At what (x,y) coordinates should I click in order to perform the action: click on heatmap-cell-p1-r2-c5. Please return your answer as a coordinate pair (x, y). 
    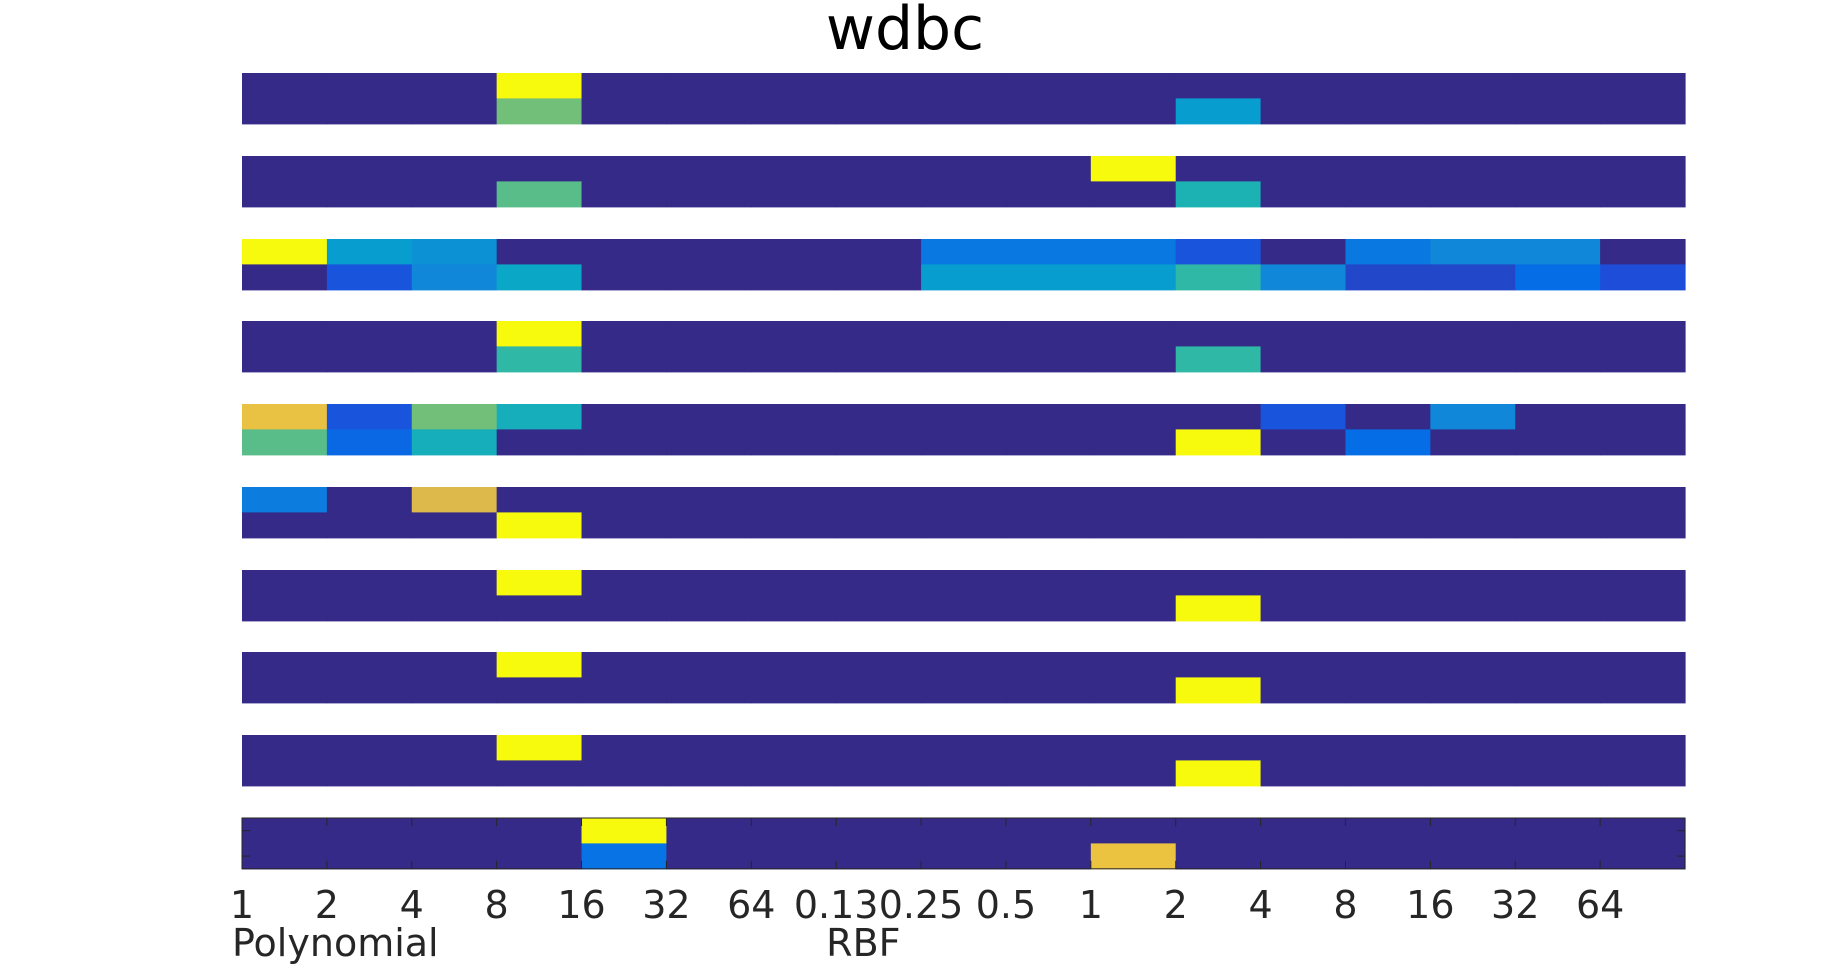
    Looking at the image, I should click on (624, 111).